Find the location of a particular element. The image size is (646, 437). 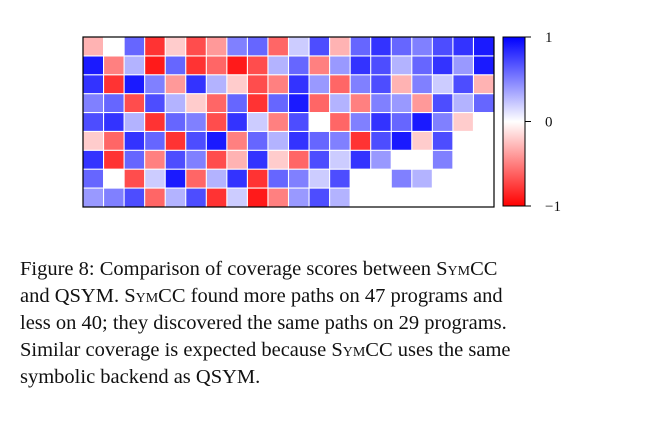

caption-text: Similar coverage is expected because is located at coordinates (176, 350).